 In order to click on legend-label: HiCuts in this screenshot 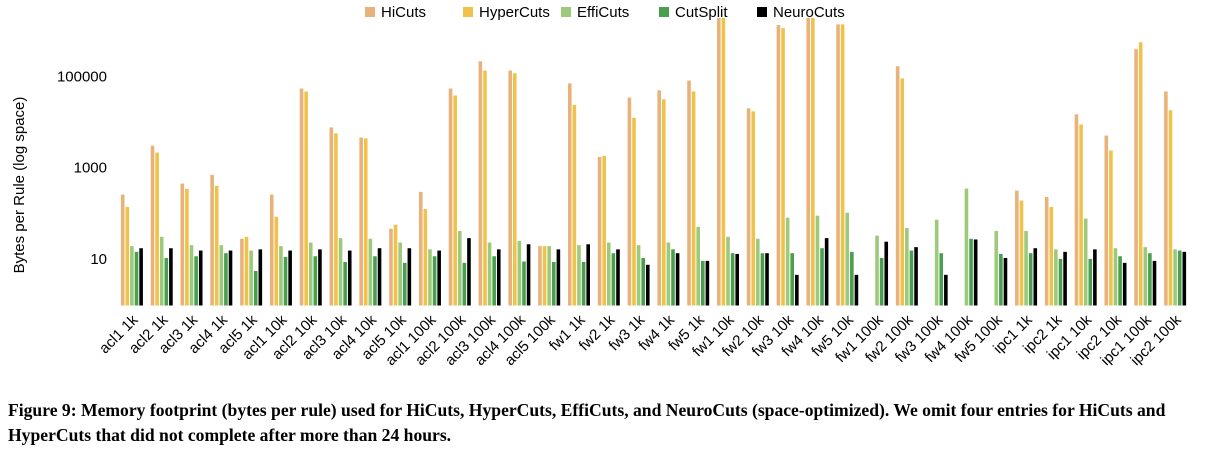, I will do `click(403, 12)`.